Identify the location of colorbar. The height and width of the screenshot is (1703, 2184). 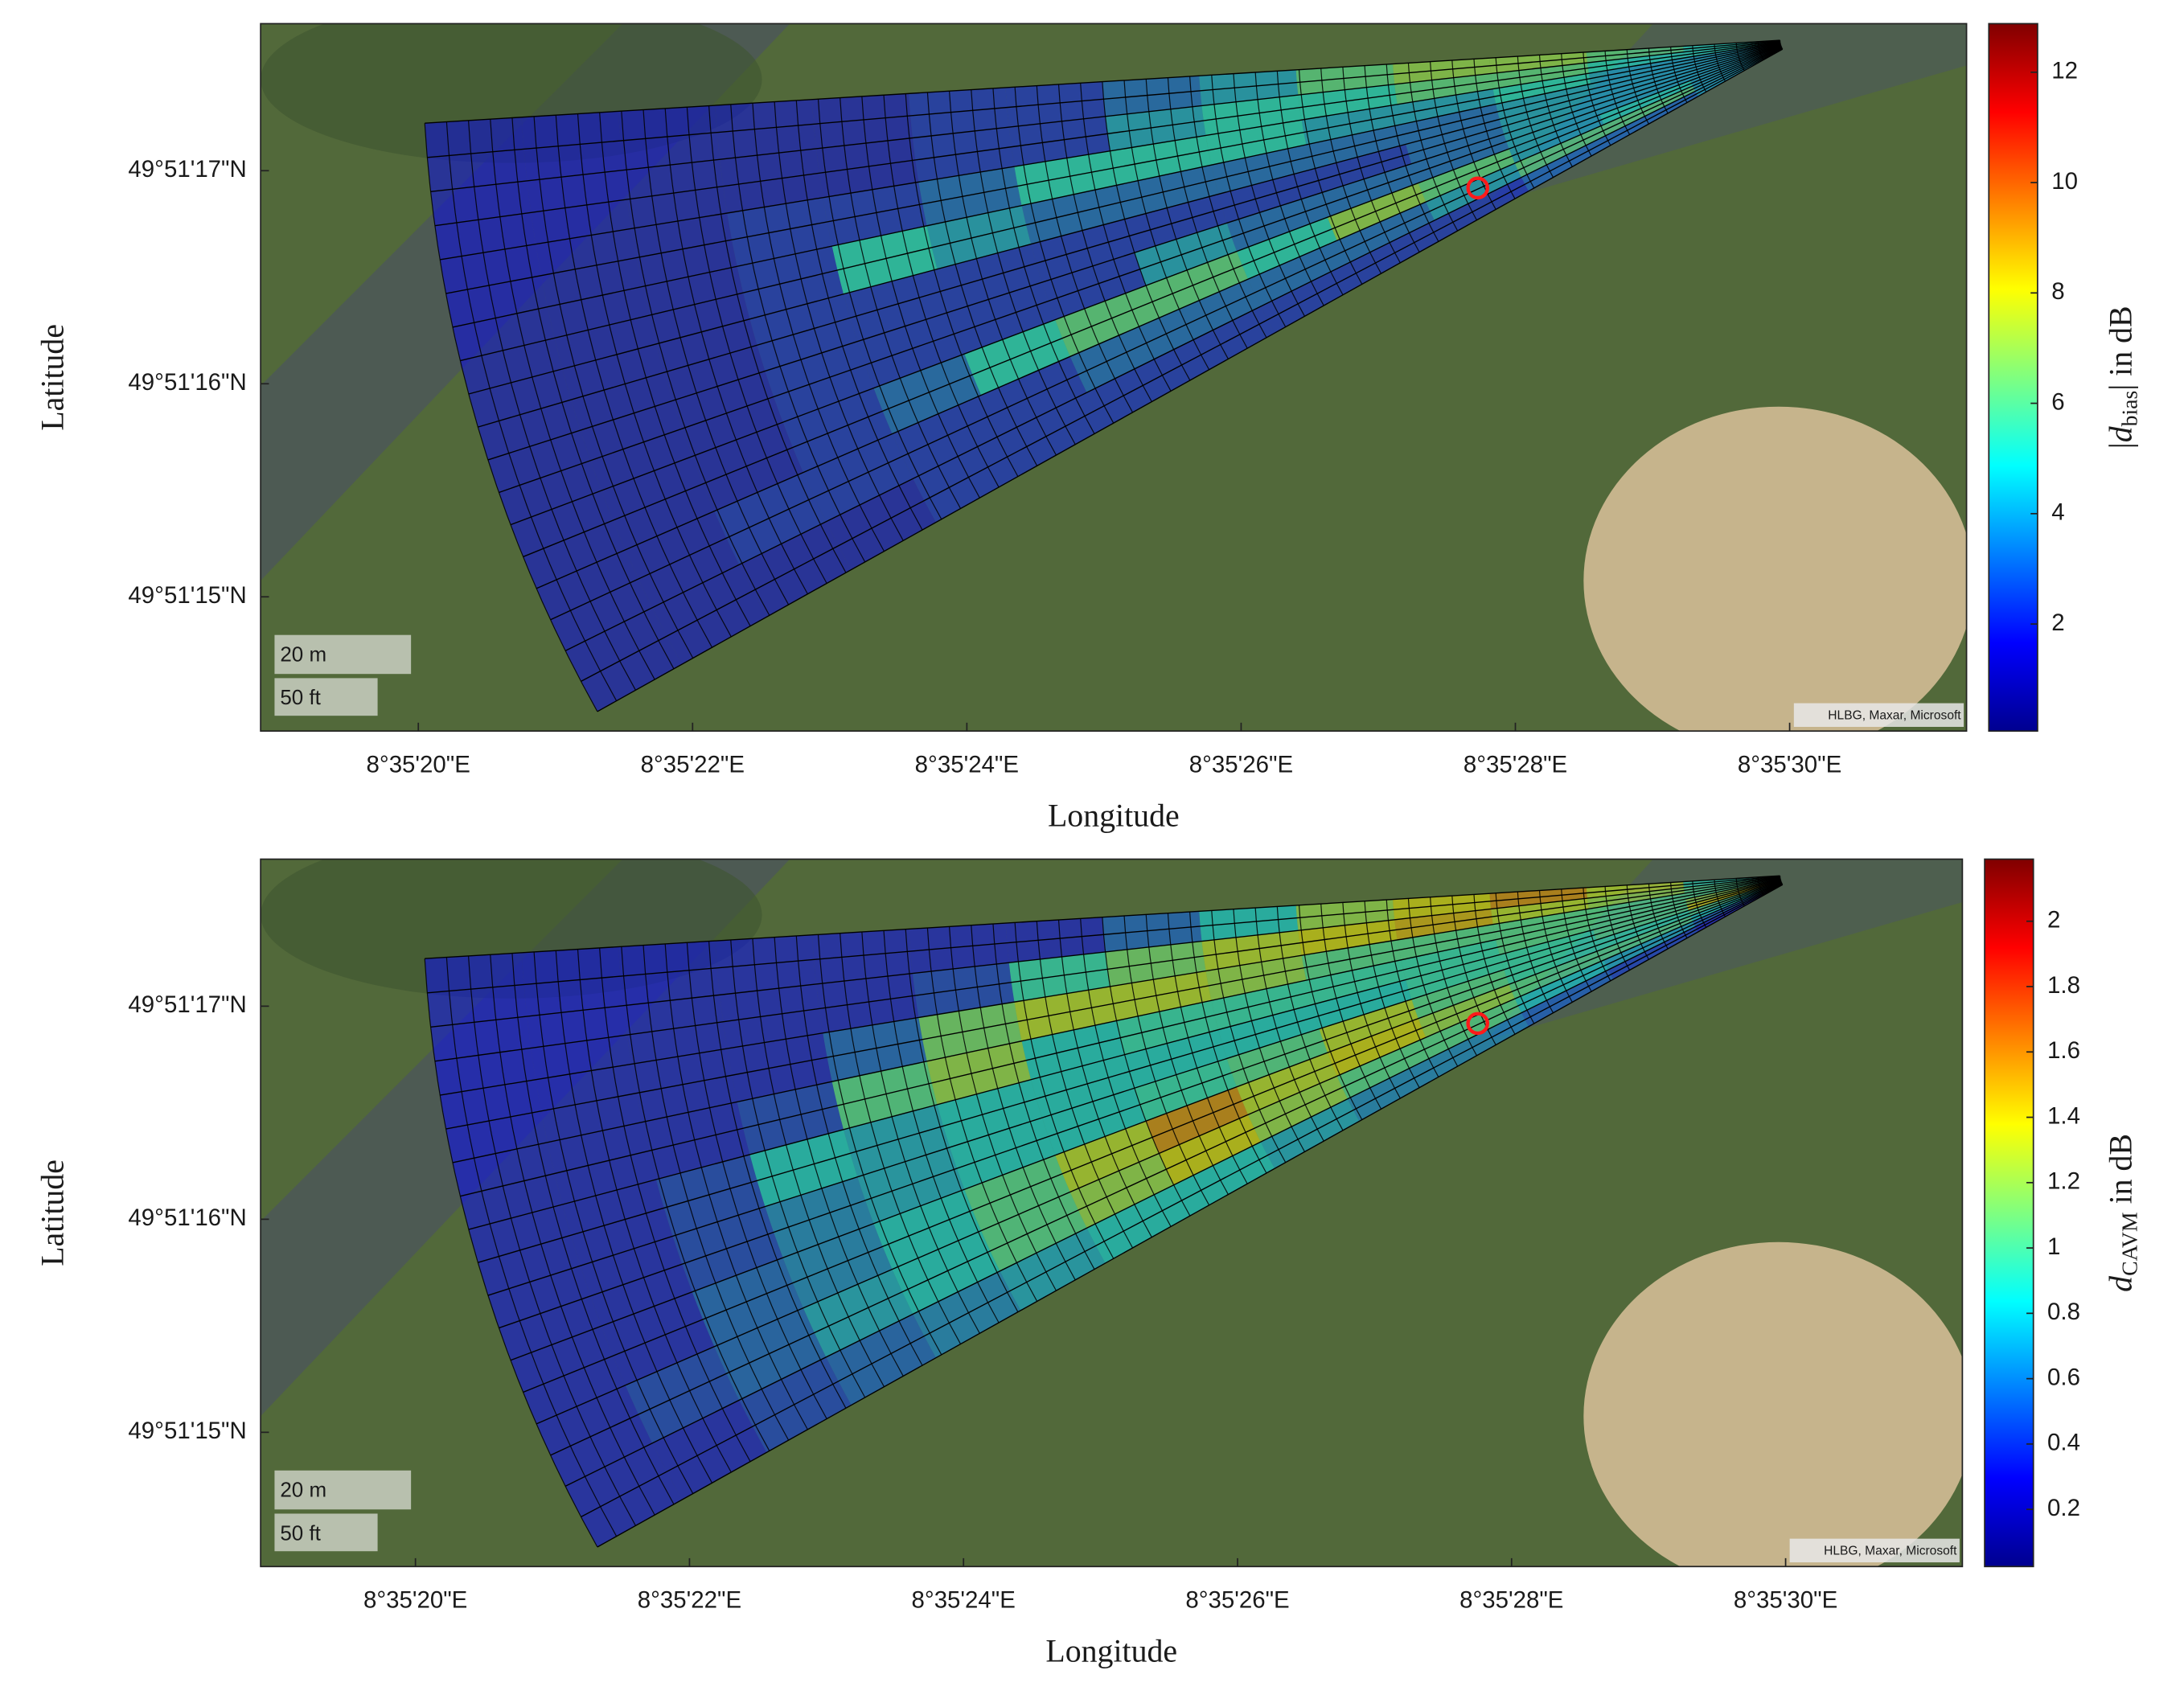
(2009, 1213).